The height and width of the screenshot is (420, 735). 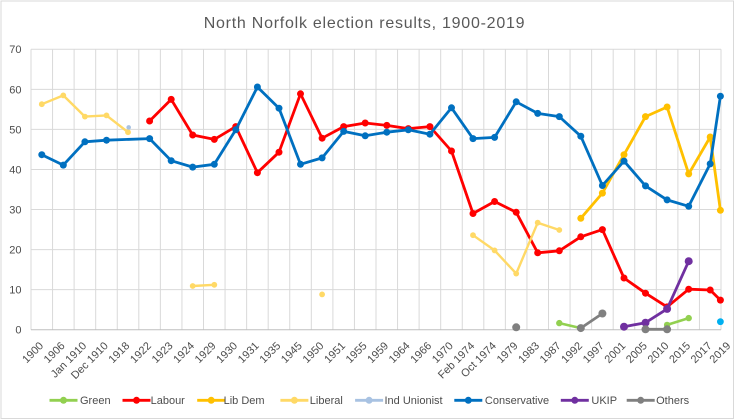 I want to click on svg-text: 70, so click(x=15, y=50).